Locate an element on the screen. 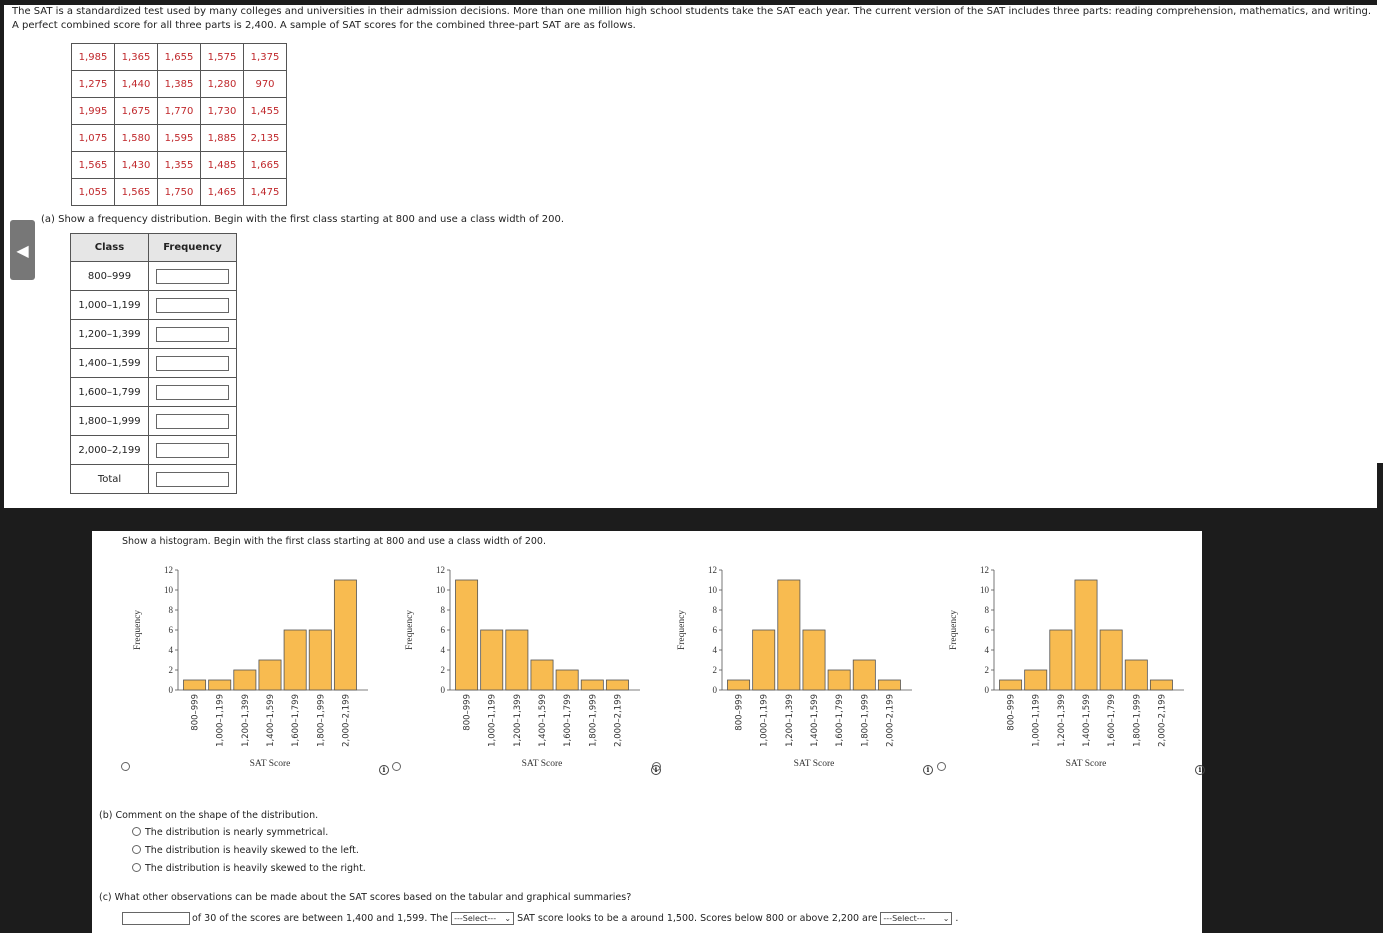 Image resolution: width=1383 pixels, height=933 pixels. score-cell: 1,385 is located at coordinates (179, 84).